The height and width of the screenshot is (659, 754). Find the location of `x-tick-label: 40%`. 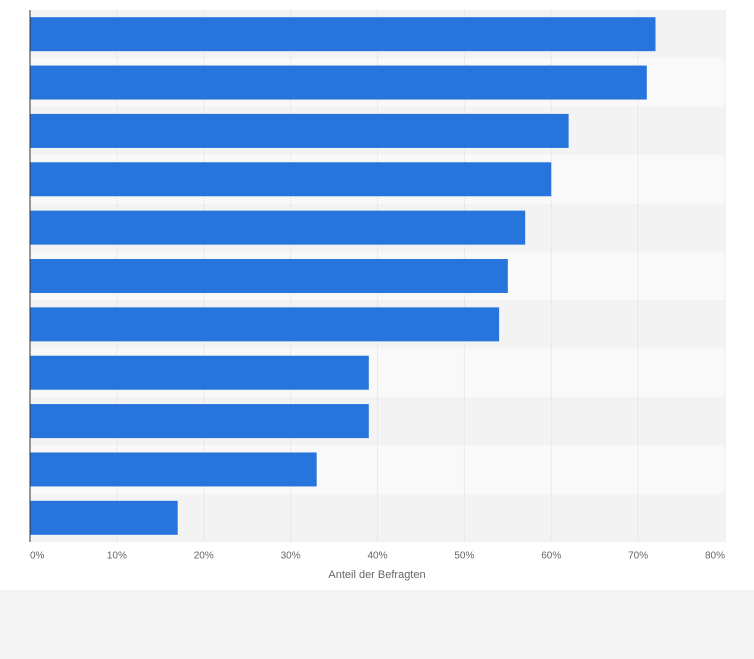

x-tick-label: 40% is located at coordinates (377, 556).